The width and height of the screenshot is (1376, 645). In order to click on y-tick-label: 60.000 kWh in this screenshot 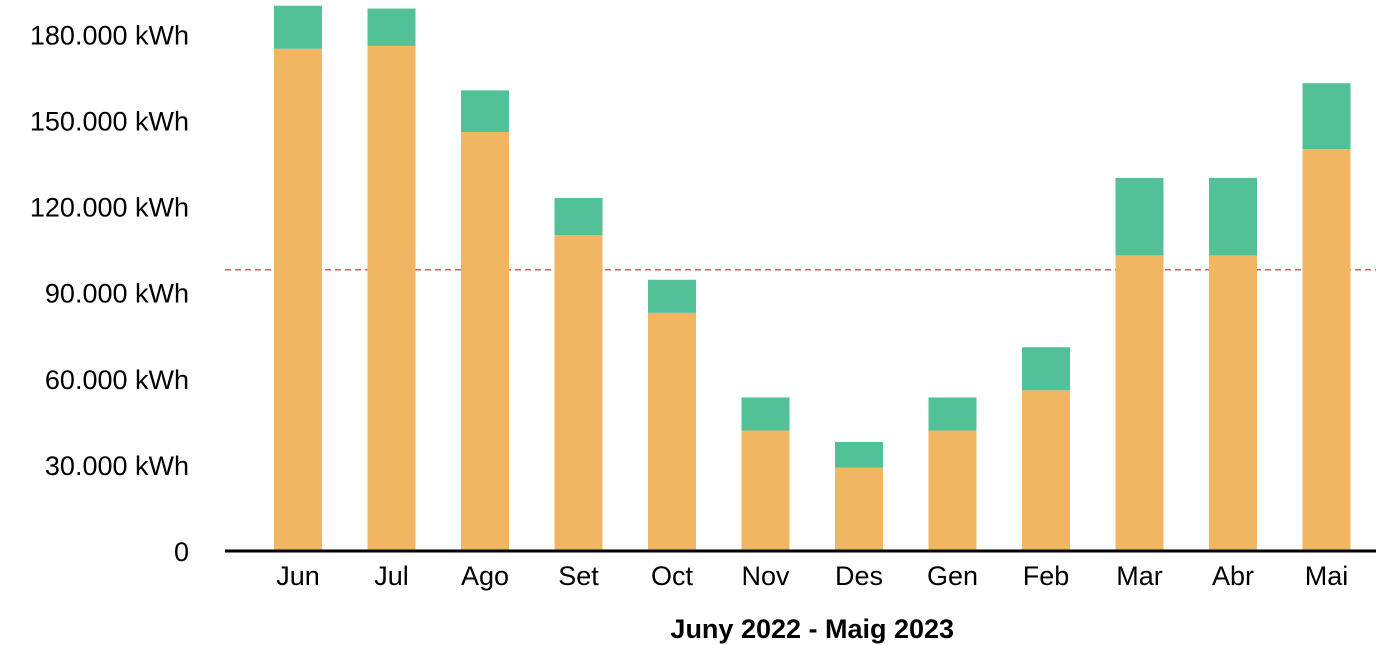, I will do `click(117, 380)`.